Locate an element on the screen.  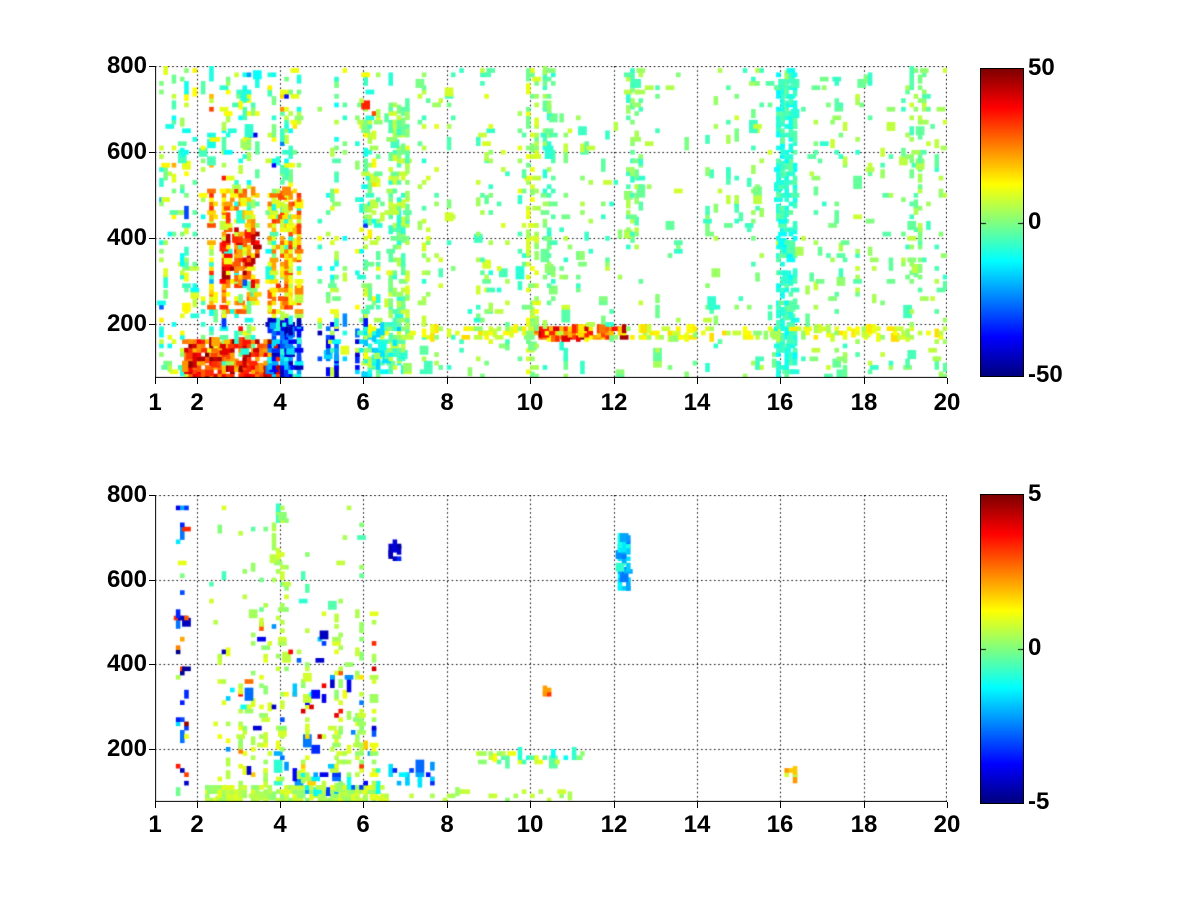
colorbar-tick-label: 5 is located at coordinates (1035, 493).